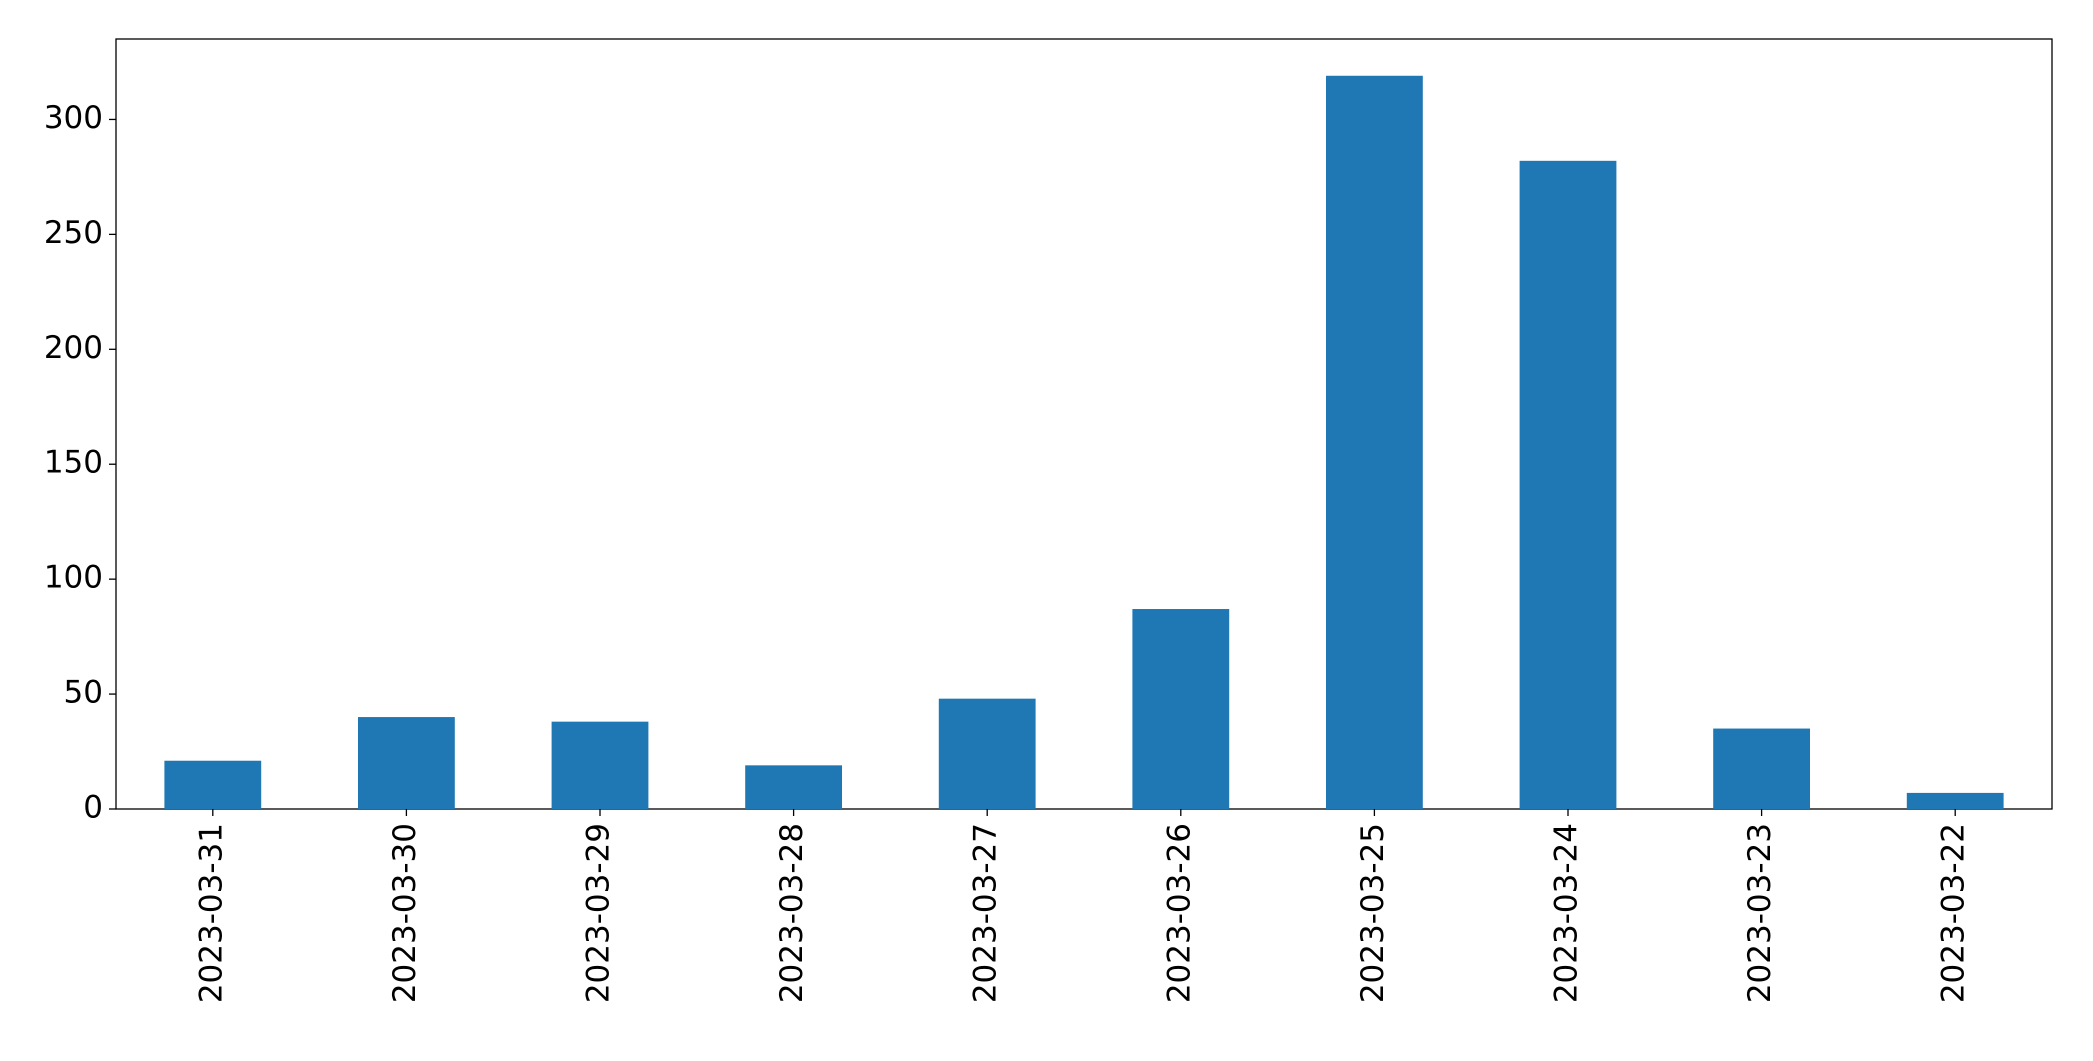  I want to click on y-tick-label: 300, so click(73, 118).